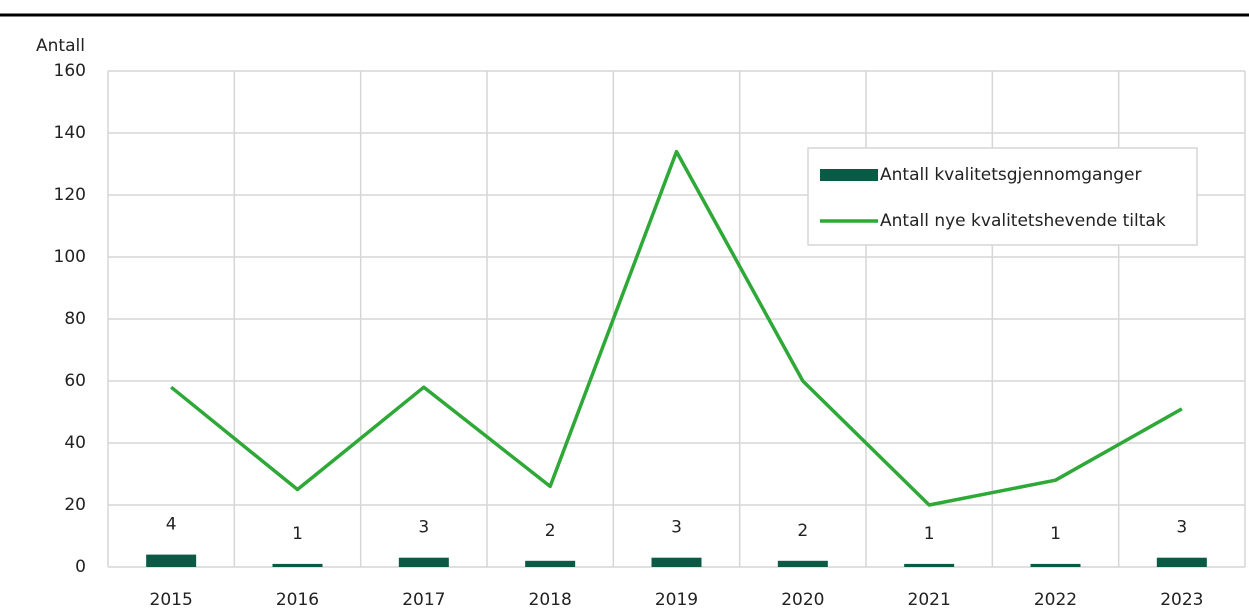  I want to click on y-tick-label: 120, so click(70, 195).